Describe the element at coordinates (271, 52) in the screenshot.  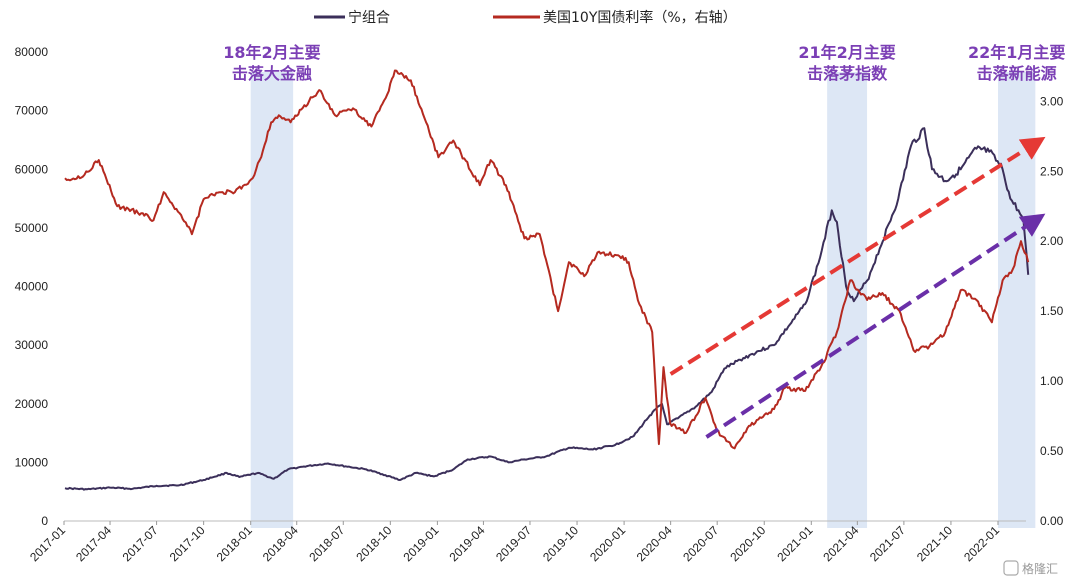
I see `annotation-label: 18年2月主要` at that location.